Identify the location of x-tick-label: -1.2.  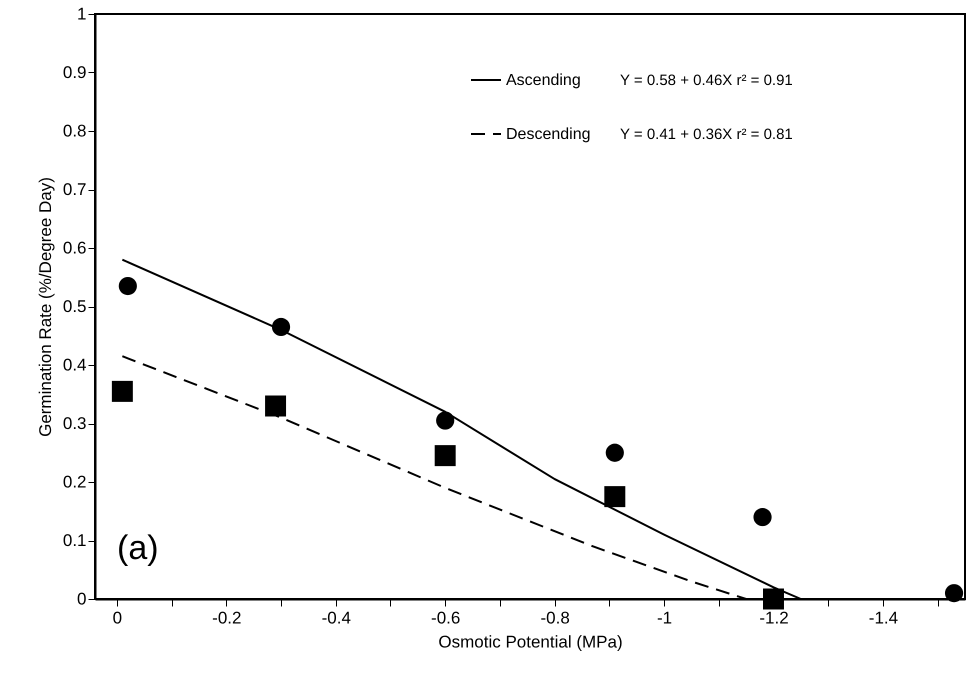
(774, 618).